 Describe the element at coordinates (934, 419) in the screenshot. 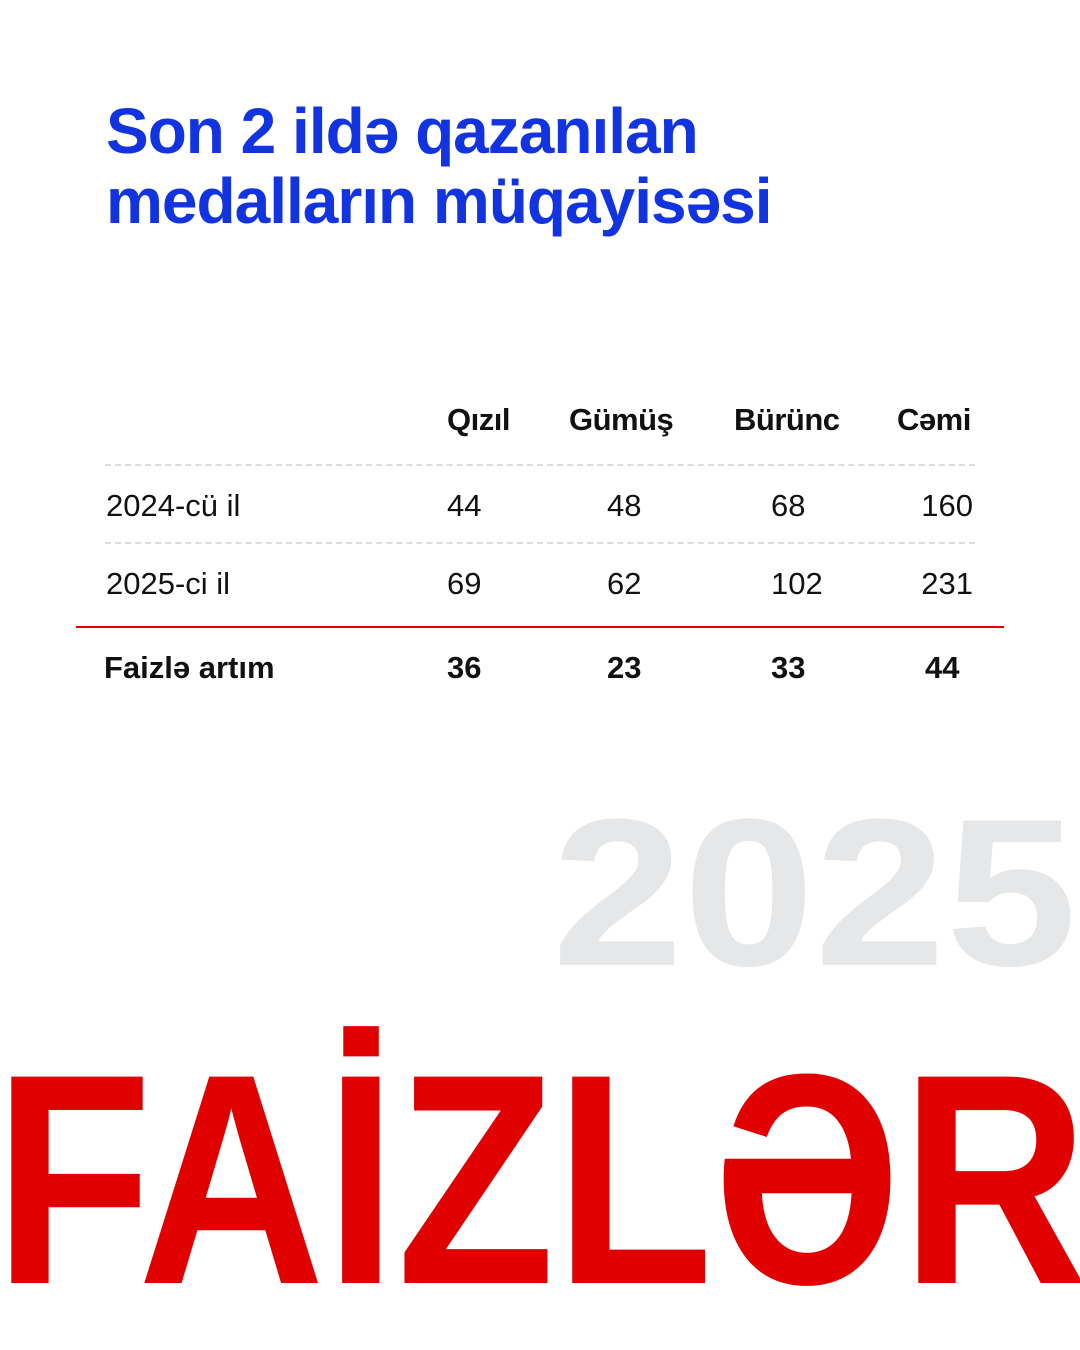

I see `header-total: Cəmi` at that location.